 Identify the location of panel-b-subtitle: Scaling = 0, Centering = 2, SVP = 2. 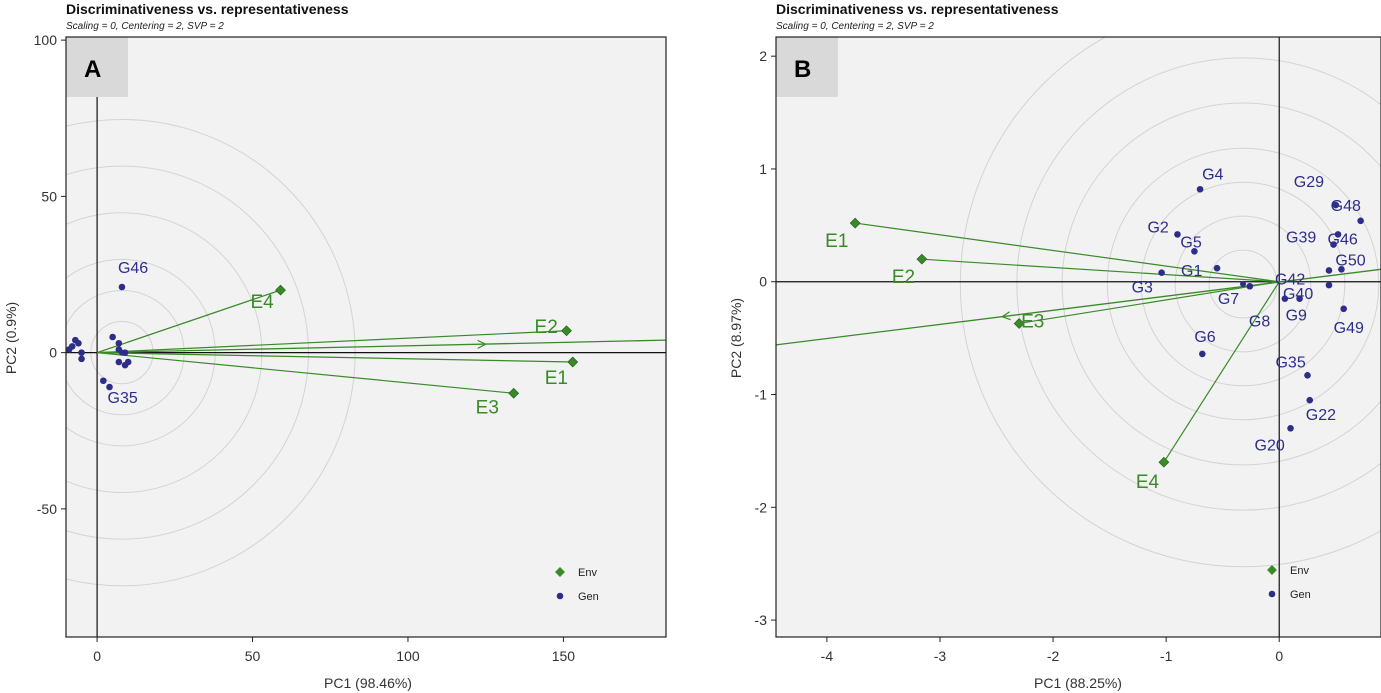
(855, 26).